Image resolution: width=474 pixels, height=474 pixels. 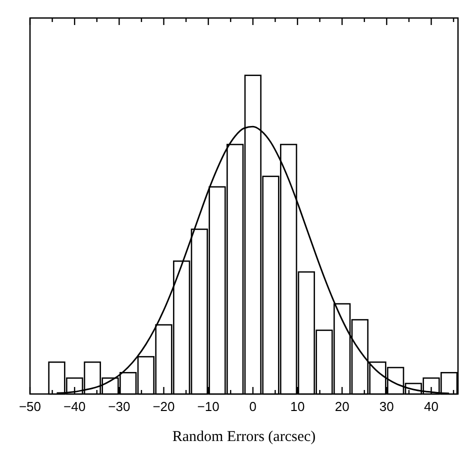 I want to click on x-tick-label: 10, so click(x=297, y=406).